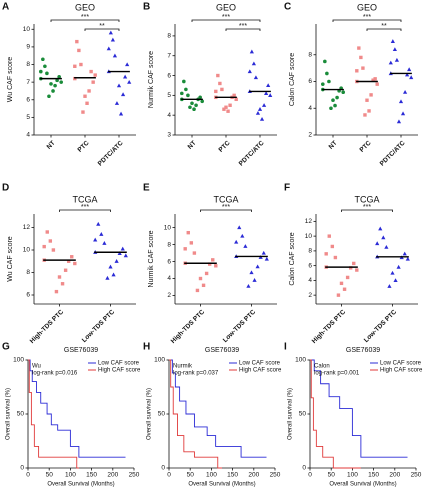  Describe the element at coordinates (10, 258) in the screenshot. I see `y-axis-title: Wu CAF score` at that location.